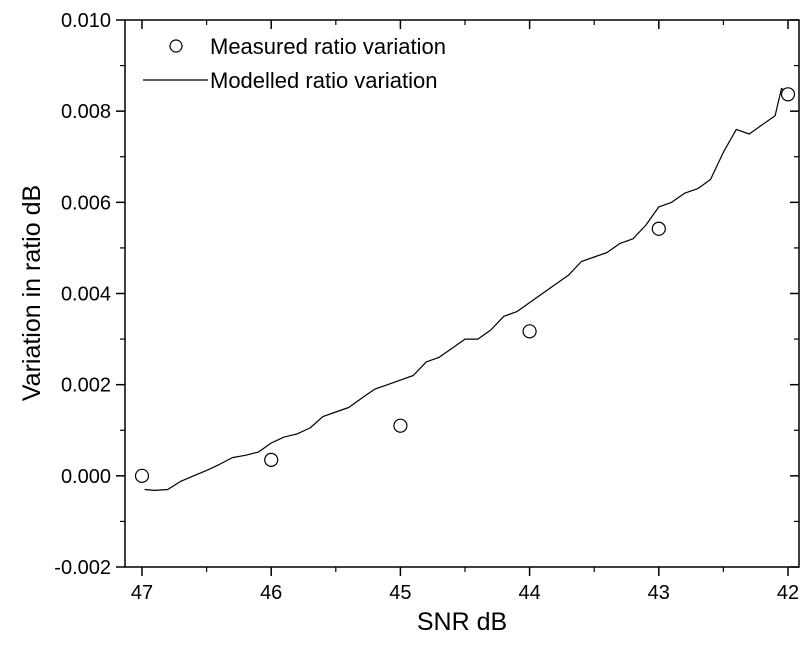 The width and height of the screenshot is (804, 645). I want to click on x-tick-label: 43, so click(659, 593).